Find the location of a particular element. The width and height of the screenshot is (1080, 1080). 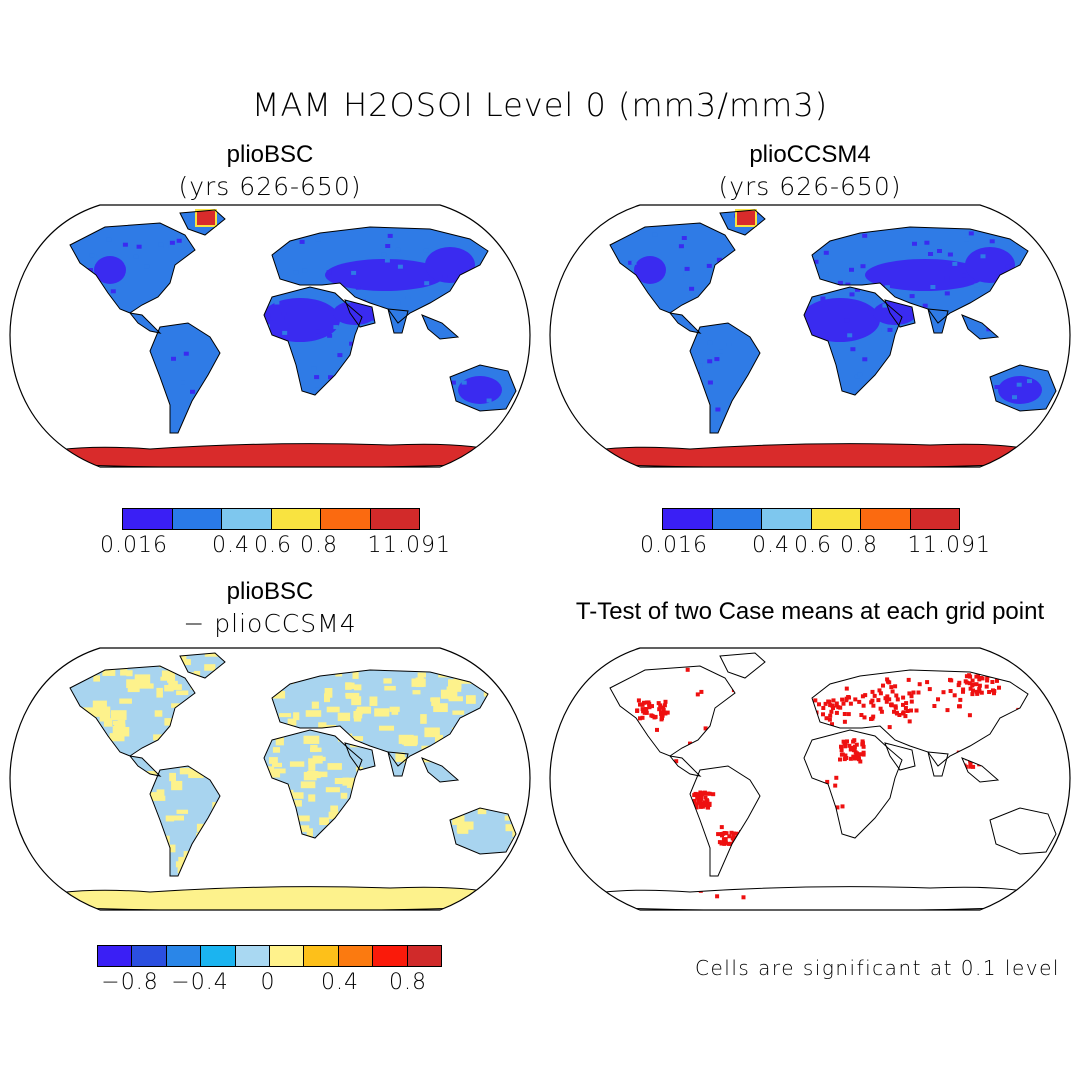

coastline-africa is located at coordinates (853, 784).